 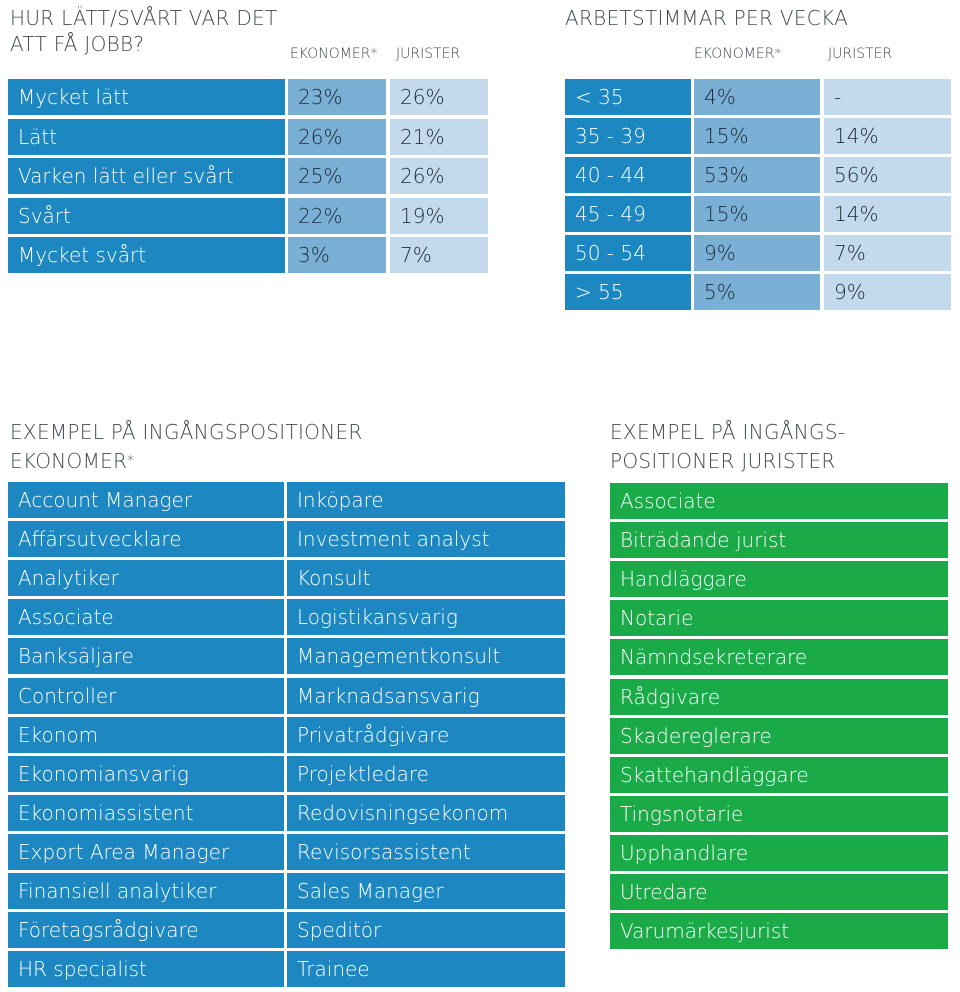 I want to click on difficulty-row-ekonomer: 25%, so click(x=337, y=176).